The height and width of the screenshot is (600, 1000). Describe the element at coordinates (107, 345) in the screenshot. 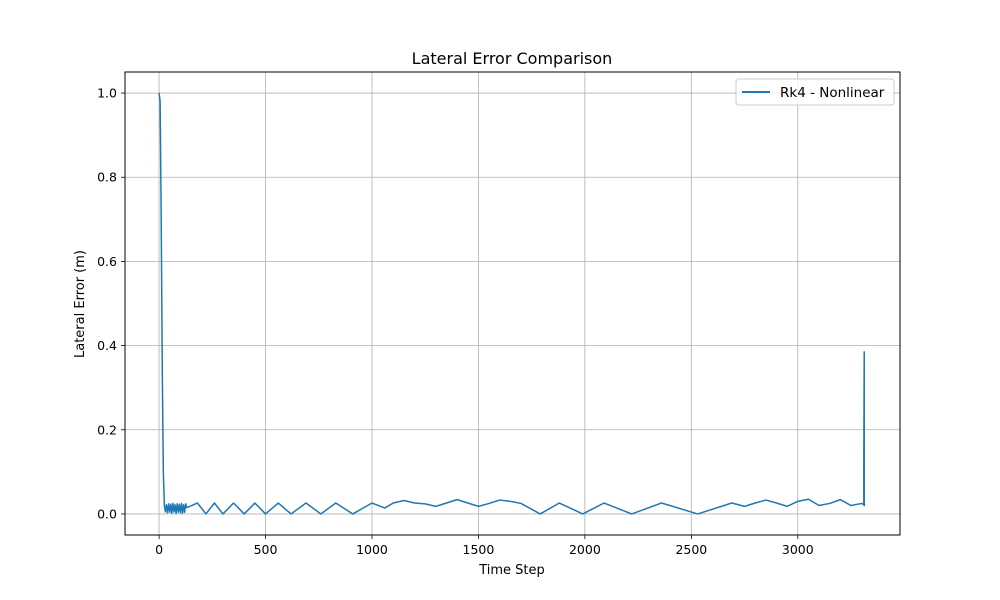

I see `y-tick-label: 0.4` at that location.